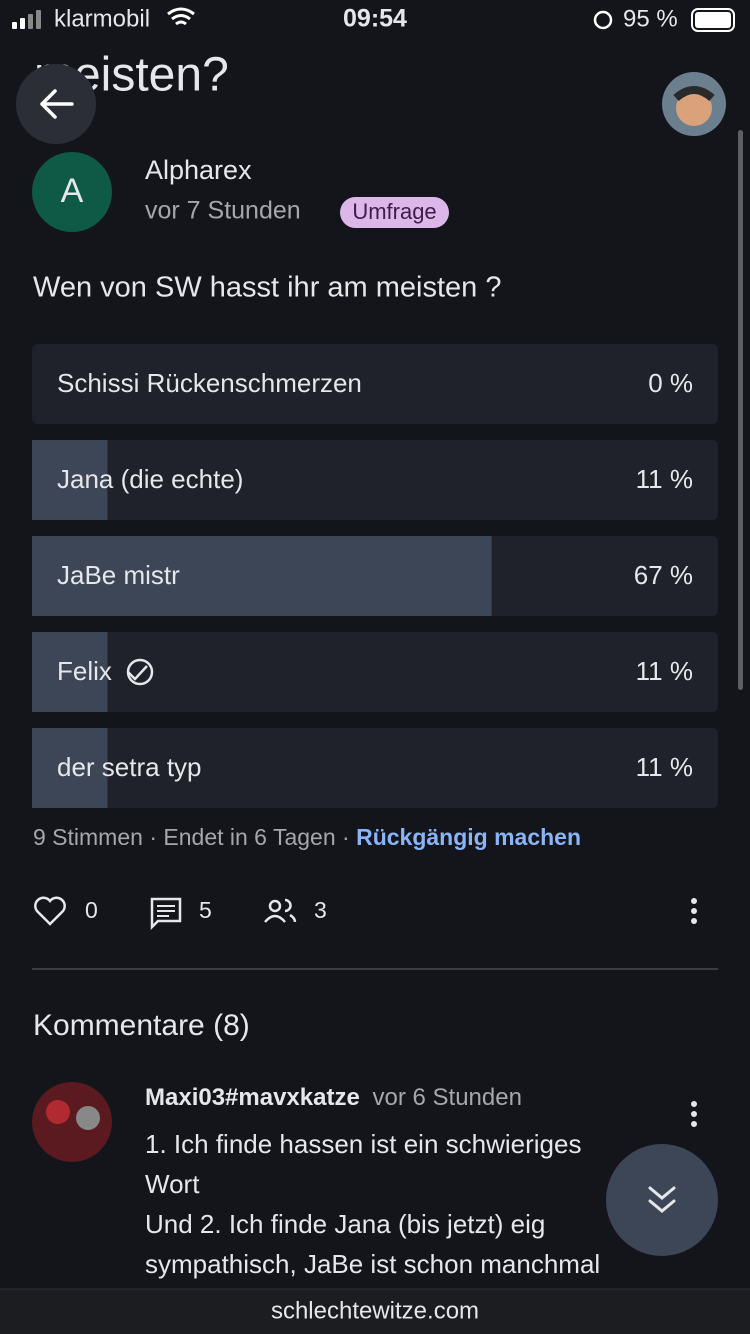  I want to click on comment-line: Und 2. Ich finde Jana (bis jetzt) eig, so click(345, 1224).